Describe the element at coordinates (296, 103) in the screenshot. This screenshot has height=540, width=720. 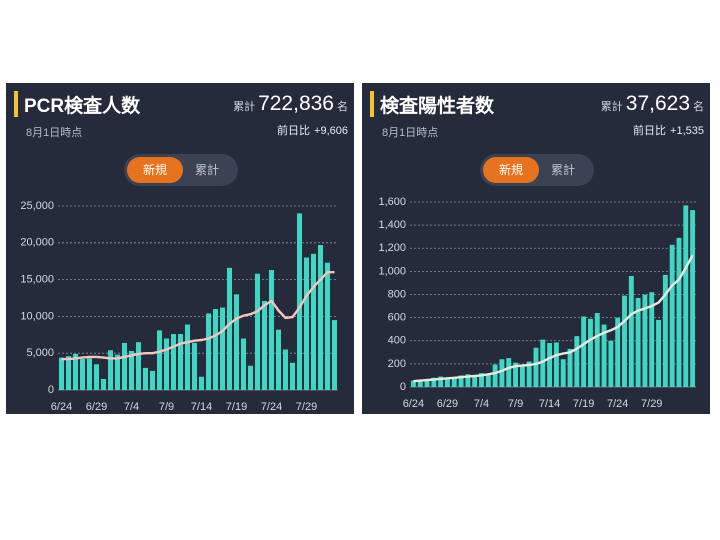
I see `total-value: 722,836` at that location.